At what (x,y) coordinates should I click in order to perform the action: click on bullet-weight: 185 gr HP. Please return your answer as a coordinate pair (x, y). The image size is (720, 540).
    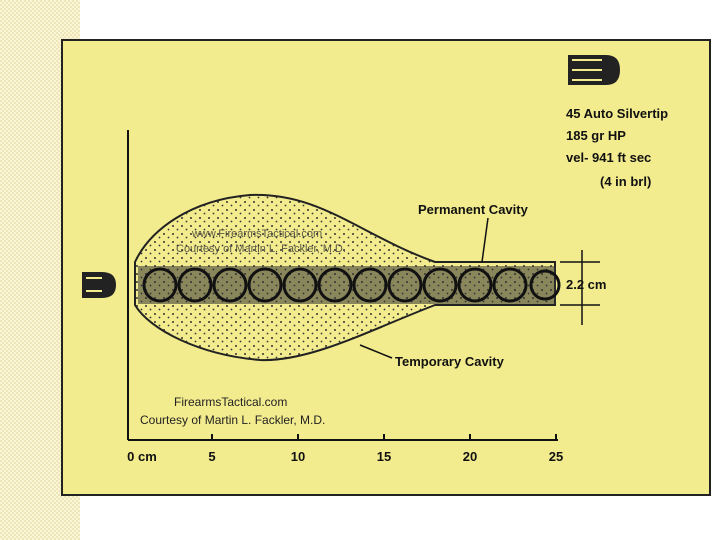
    Looking at the image, I should click on (596, 135).